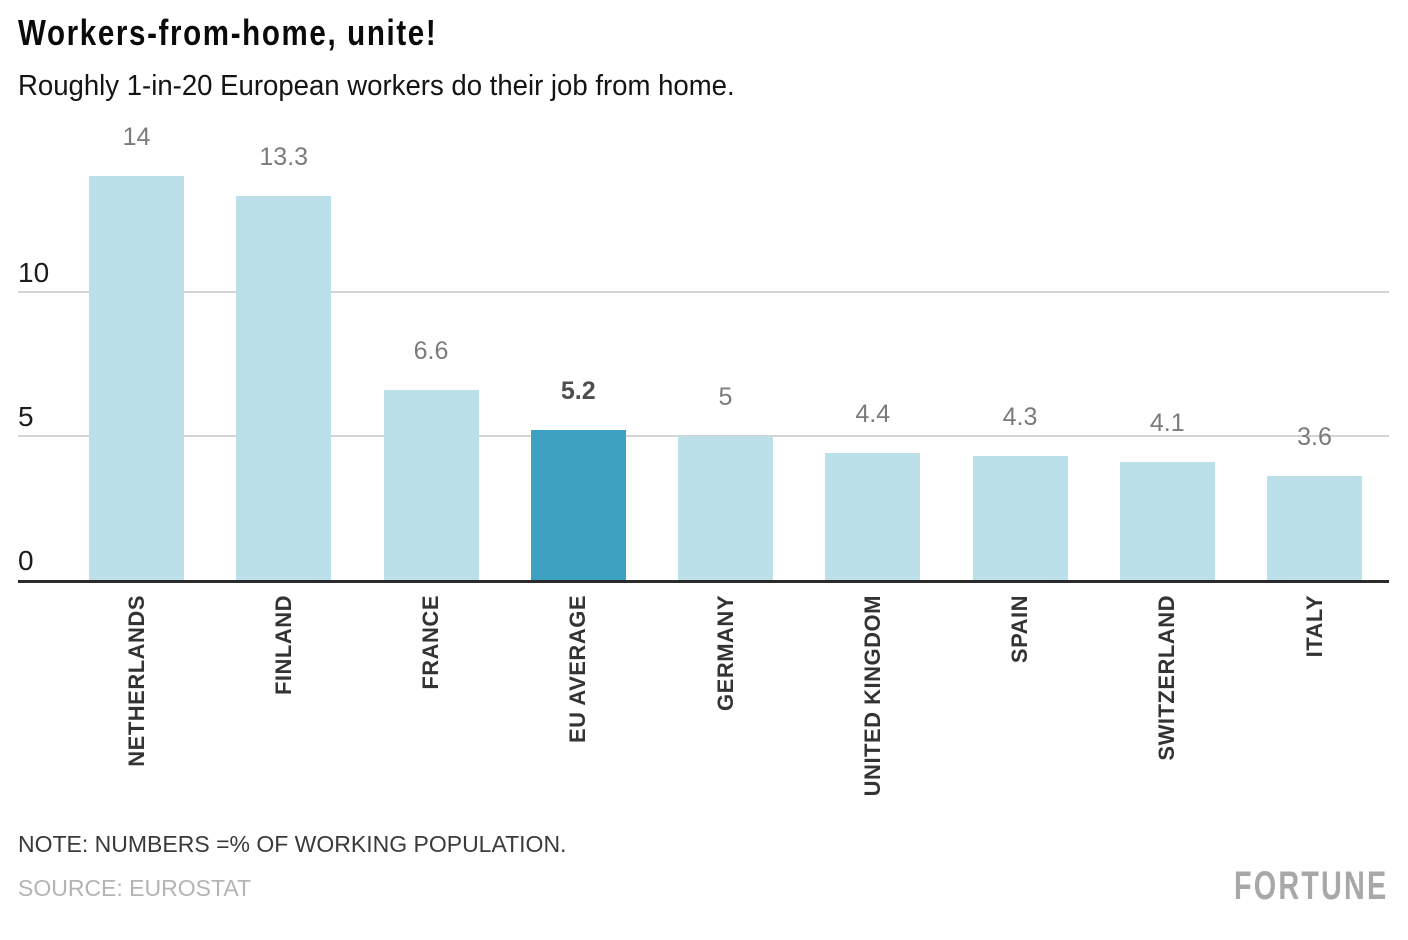 The width and height of the screenshot is (1408, 940). What do you see at coordinates (1167, 422) in the screenshot?
I see `bar-value-label: 4.1` at bounding box center [1167, 422].